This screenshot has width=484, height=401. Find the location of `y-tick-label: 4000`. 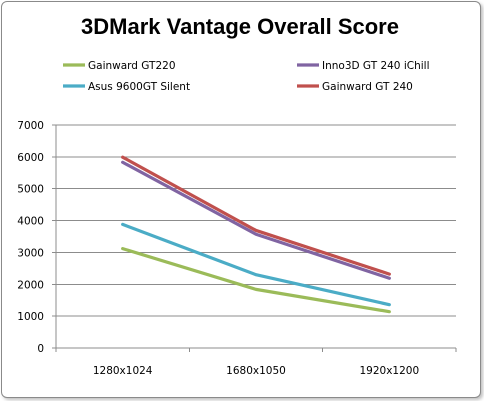

y-tick-label: 4000 is located at coordinates (30, 222).